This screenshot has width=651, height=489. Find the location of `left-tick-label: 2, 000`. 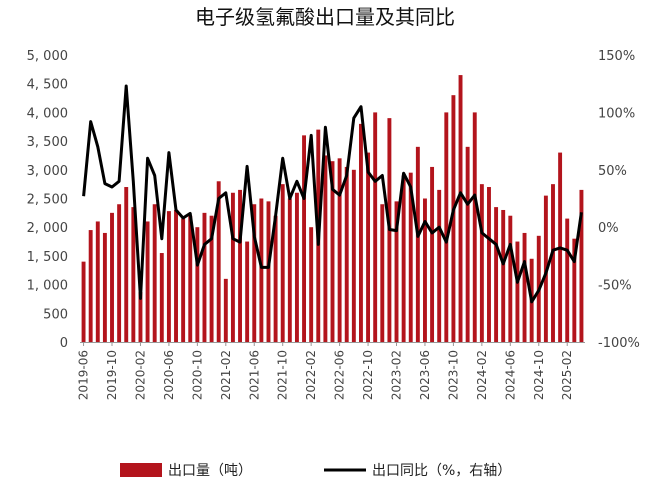

left-tick-label: 2, 000 is located at coordinates (47, 228).